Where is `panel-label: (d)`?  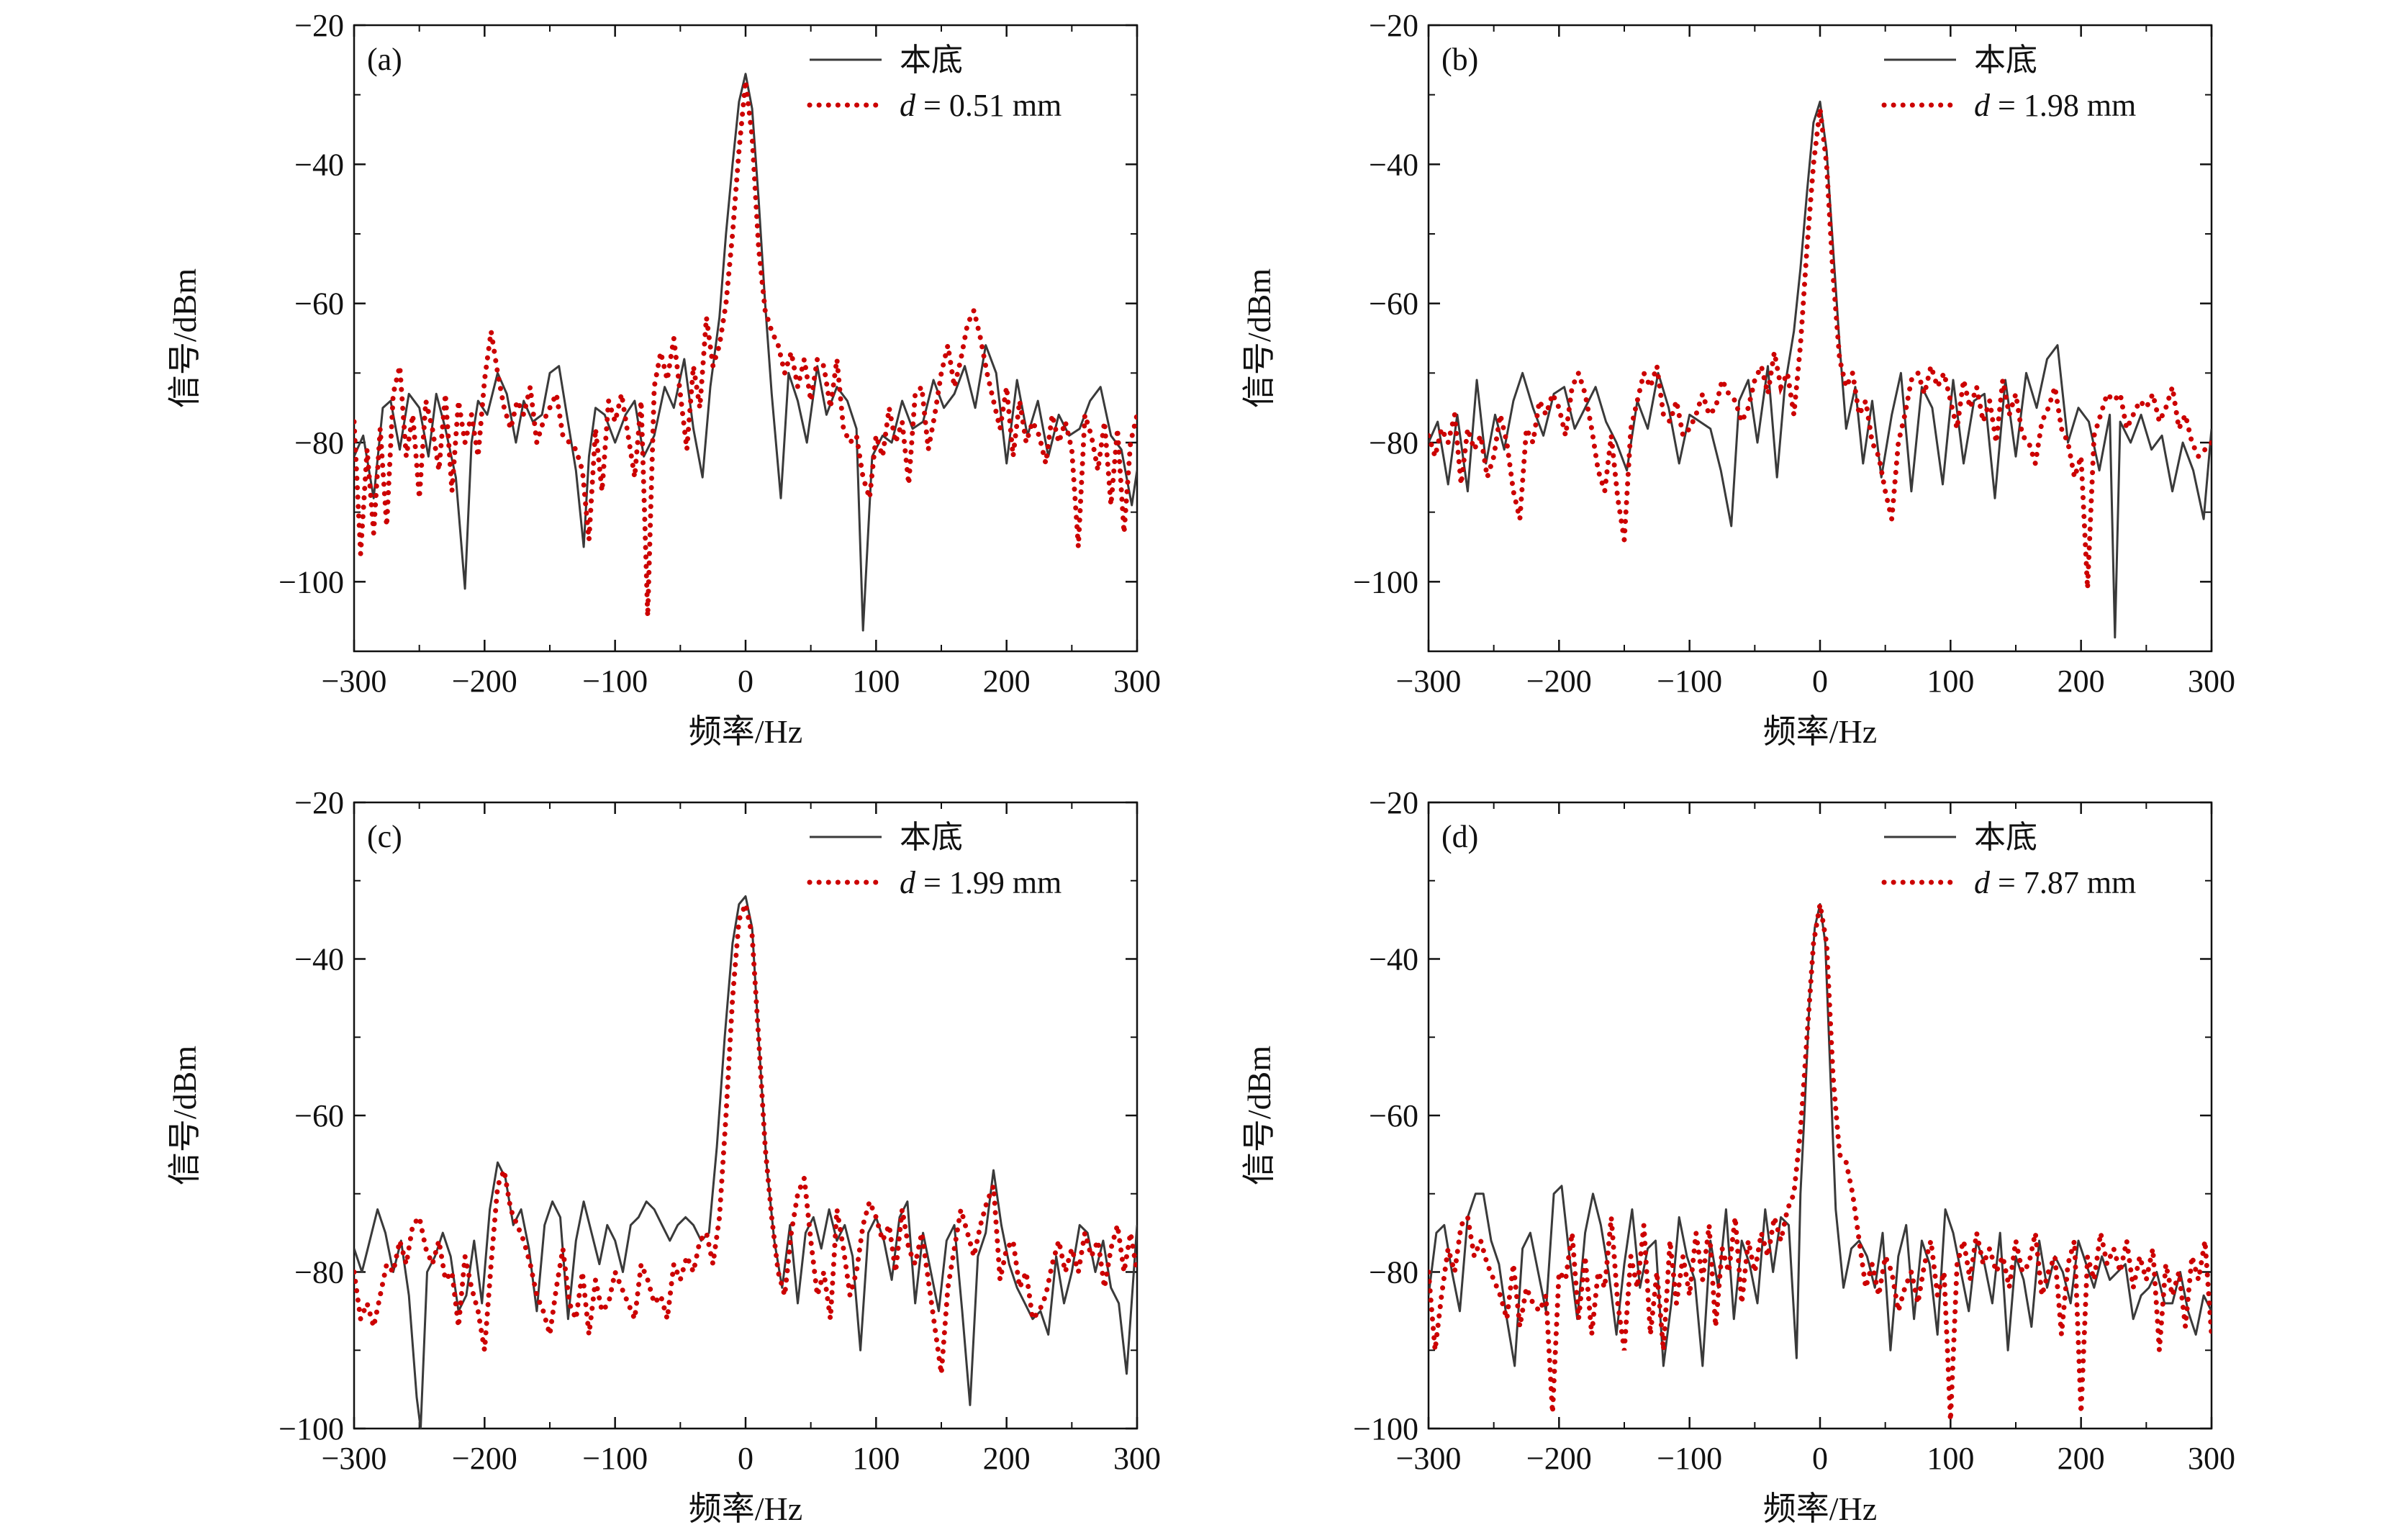 panel-label: (d) is located at coordinates (1459, 836).